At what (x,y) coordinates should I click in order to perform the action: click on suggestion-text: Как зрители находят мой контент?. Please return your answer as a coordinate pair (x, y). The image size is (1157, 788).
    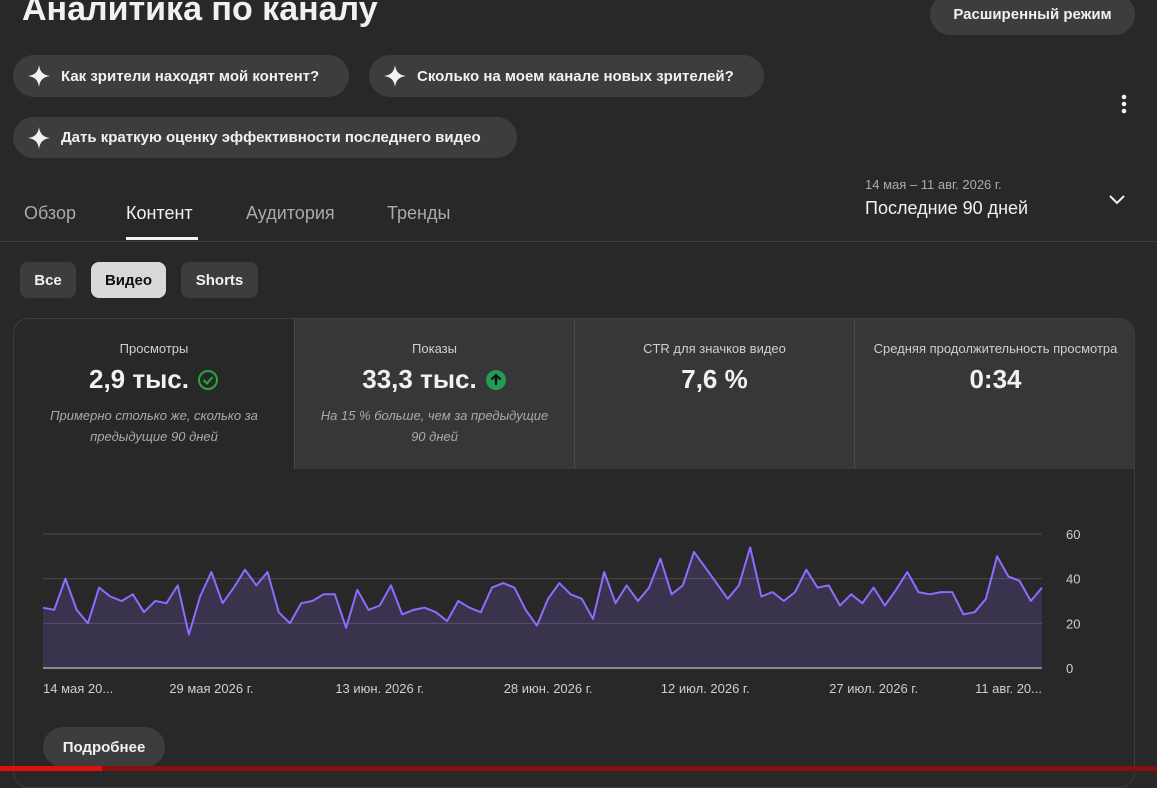
    Looking at the image, I should click on (190, 76).